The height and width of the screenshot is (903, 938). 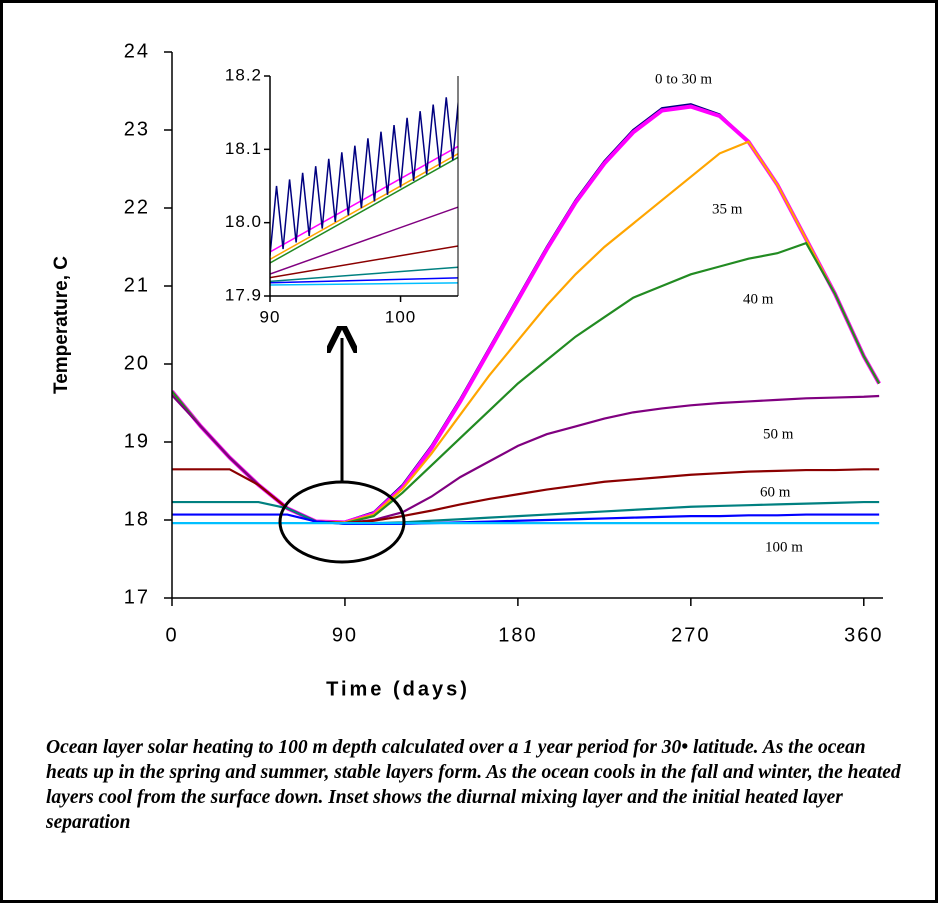 I want to click on series-label: 35 m, so click(x=727, y=209).